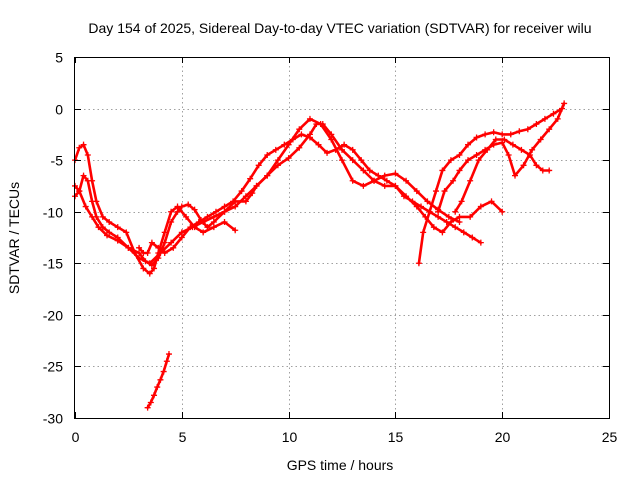 This screenshot has width=640, height=480. What do you see at coordinates (290, 437) in the screenshot?
I see `x-tick-label: 10` at bounding box center [290, 437].